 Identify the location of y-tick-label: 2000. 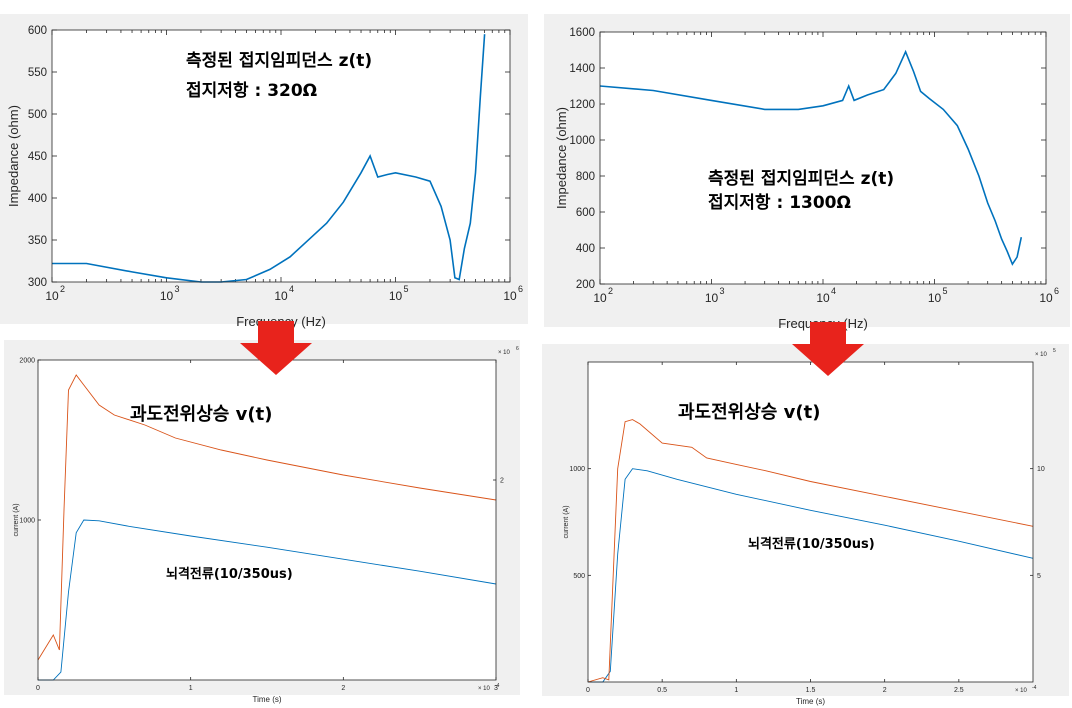
(27, 361).